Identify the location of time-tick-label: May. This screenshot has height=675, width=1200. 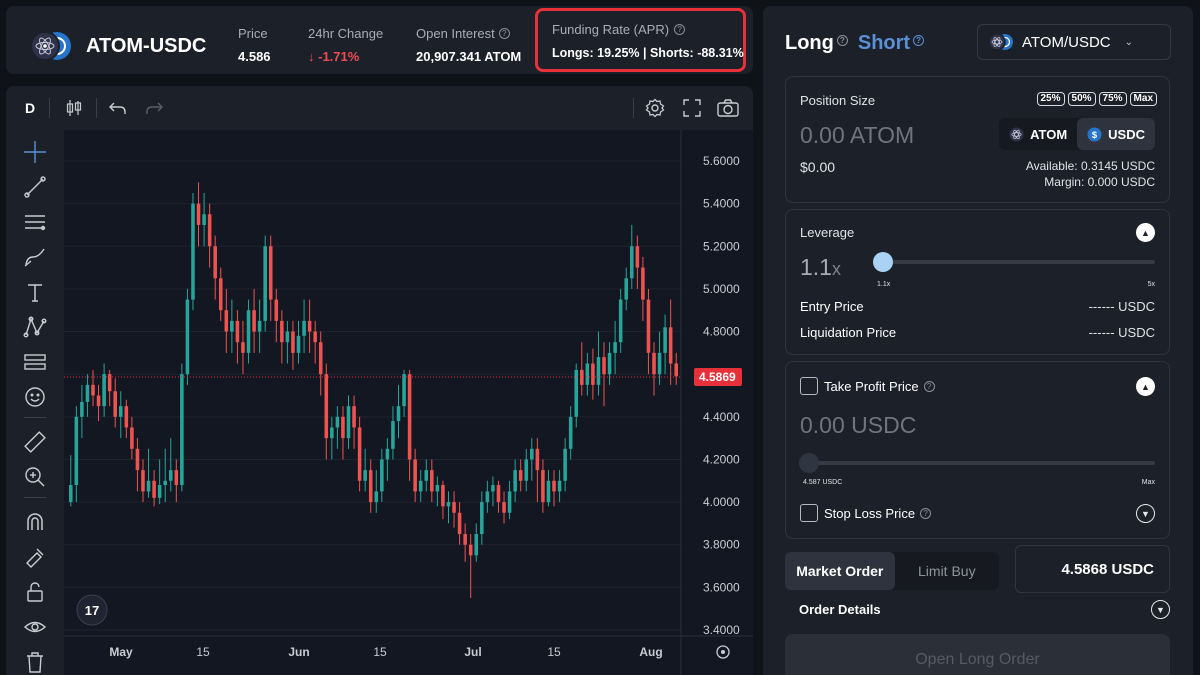
(121, 652).